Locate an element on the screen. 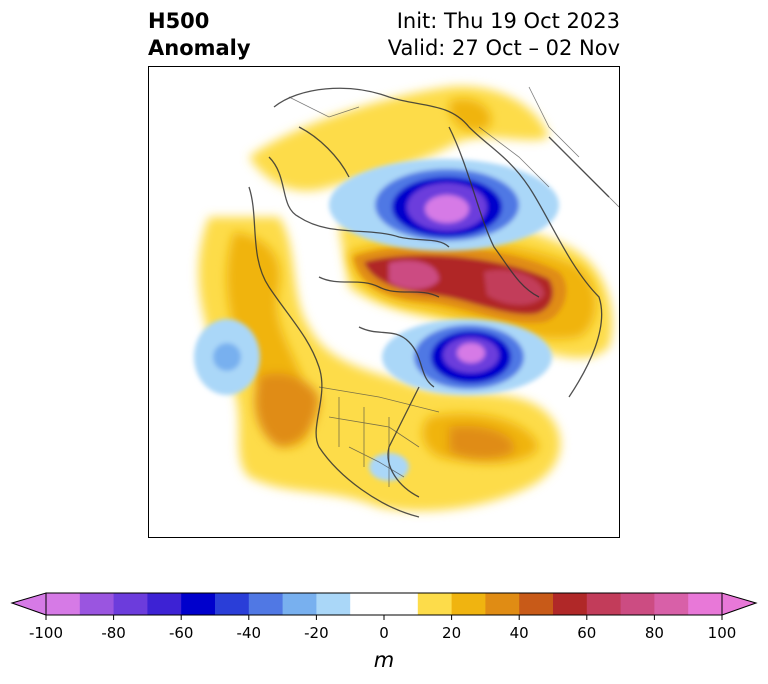 The height and width of the screenshot is (684, 768). colorbar-tick-label: 100 is located at coordinates (722, 633).